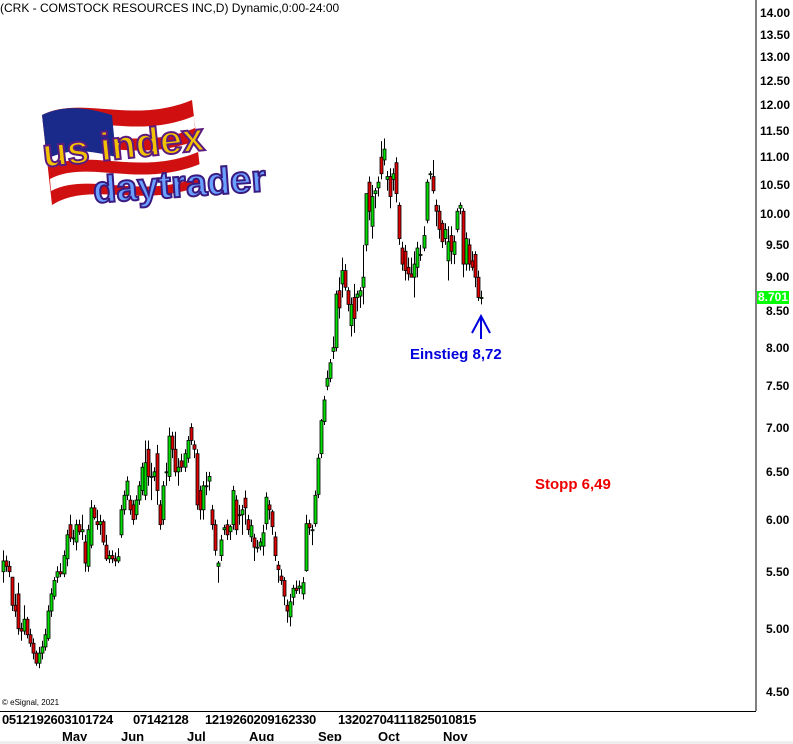 The height and width of the screenshot is (744, 793). I want to click on x-day-label: 10, so click(78, 719).